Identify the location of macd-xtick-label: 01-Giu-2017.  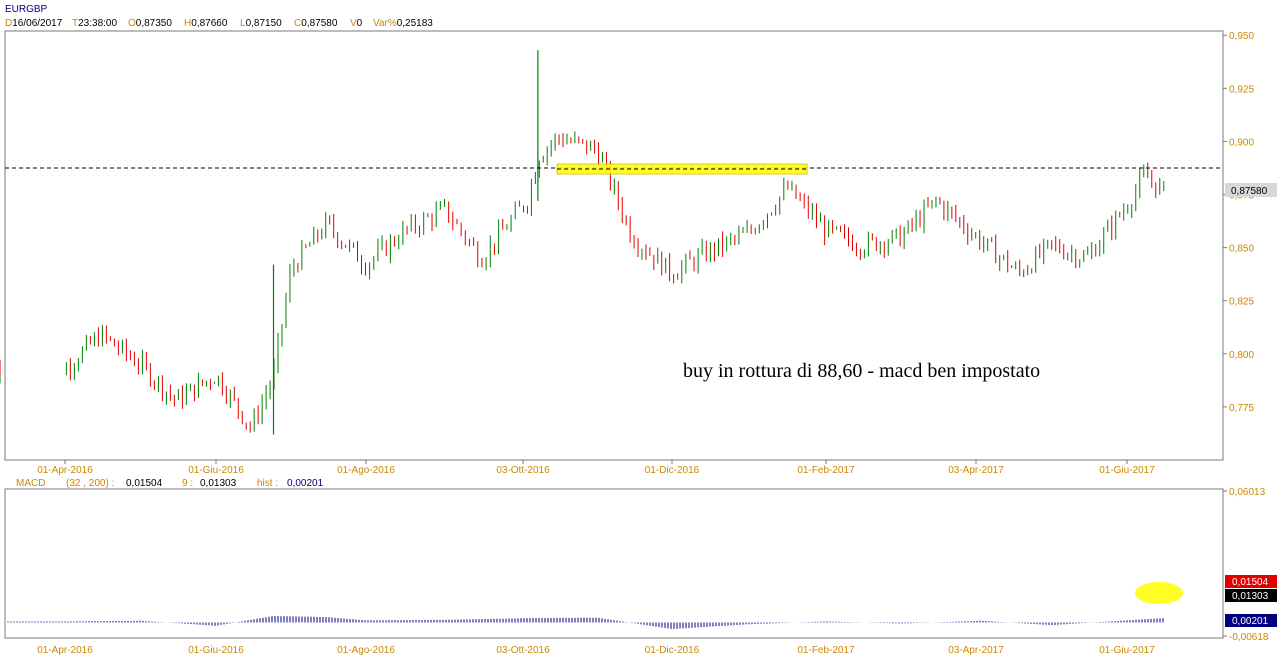
(1127, 650).